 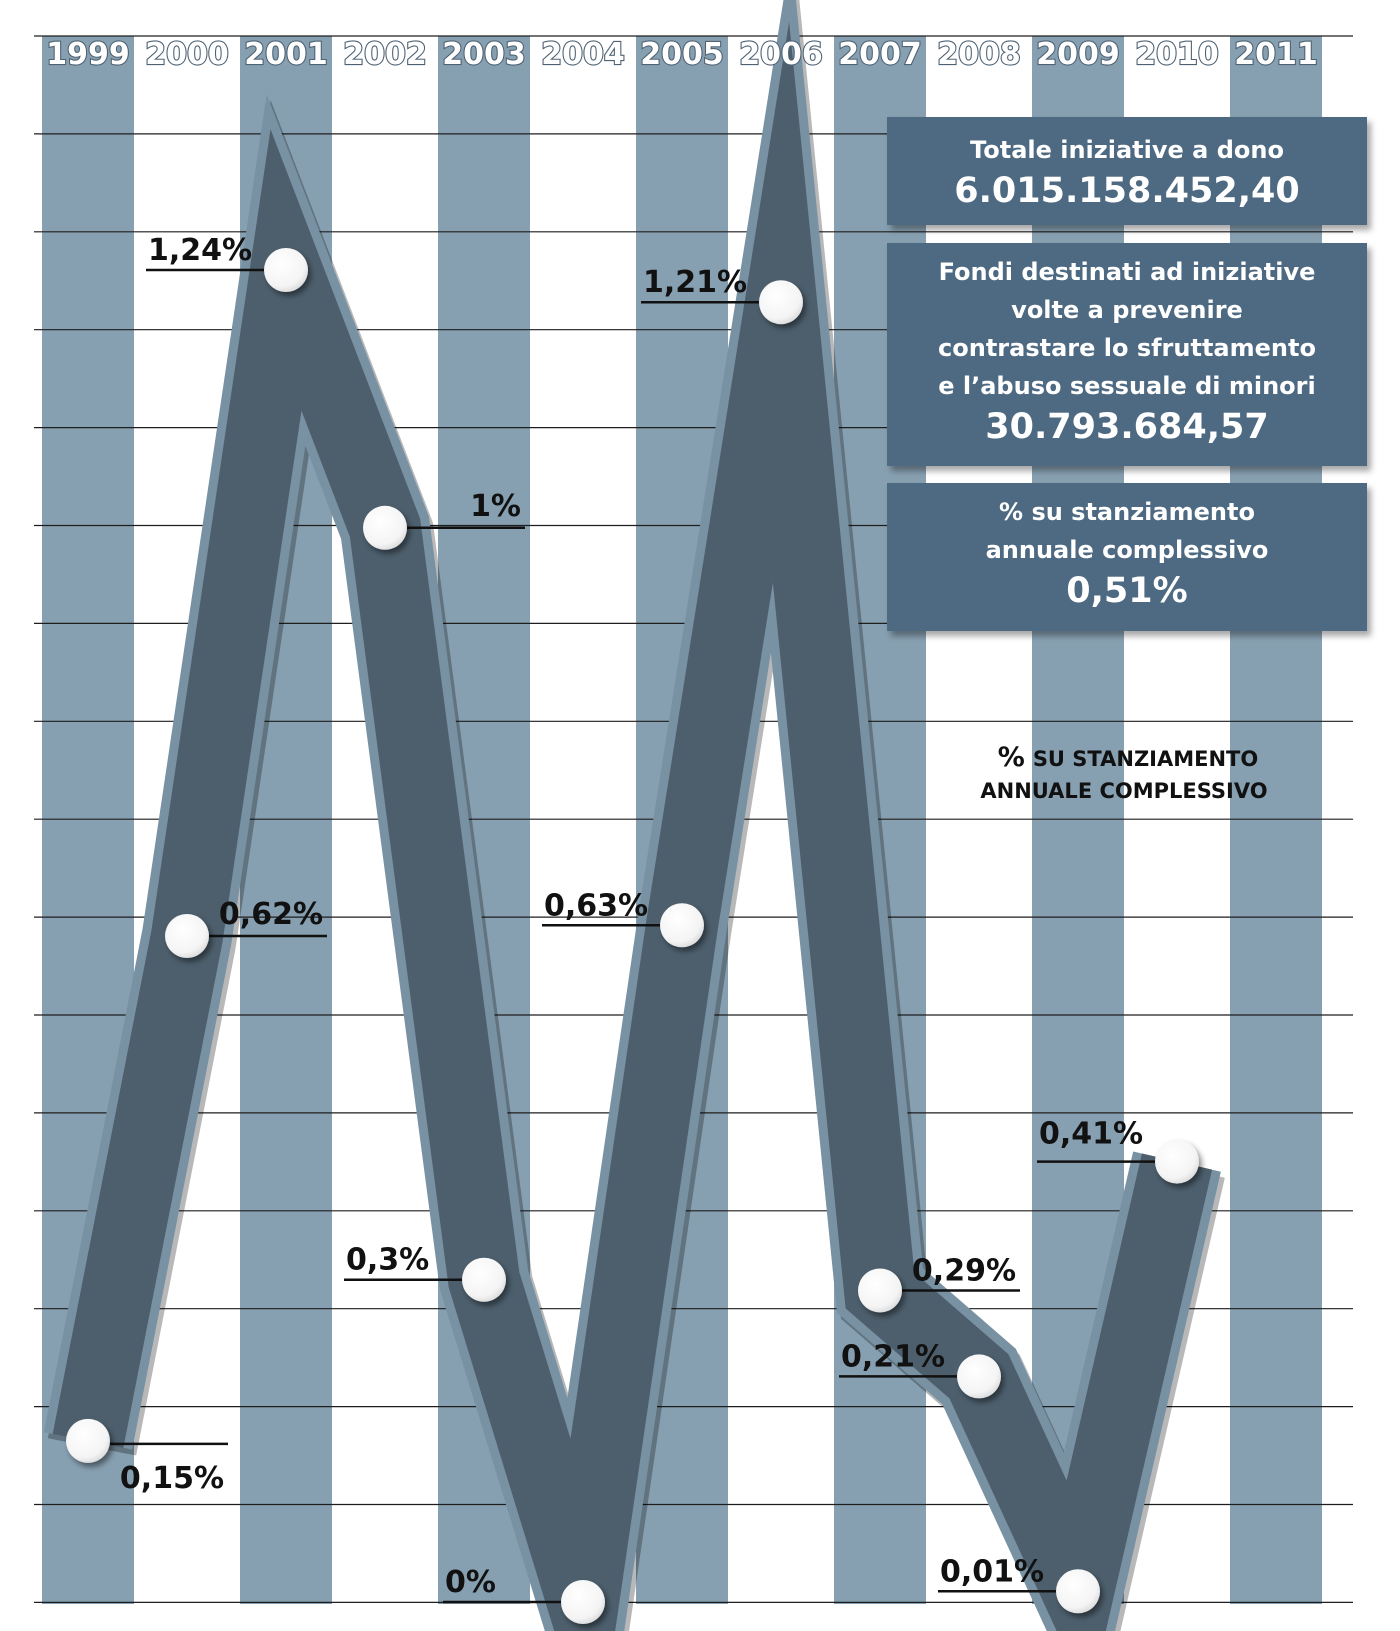 What do you see at coordinates (495, 506) in the screenshot?
I see `data-label-2002: 1%` at bounding box center [495, 506].